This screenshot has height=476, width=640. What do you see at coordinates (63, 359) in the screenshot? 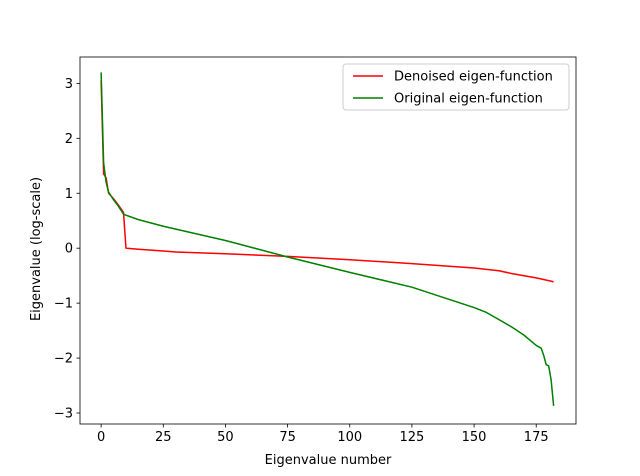
I see `y-tick-label: −2` at bounding box center [63, 359].